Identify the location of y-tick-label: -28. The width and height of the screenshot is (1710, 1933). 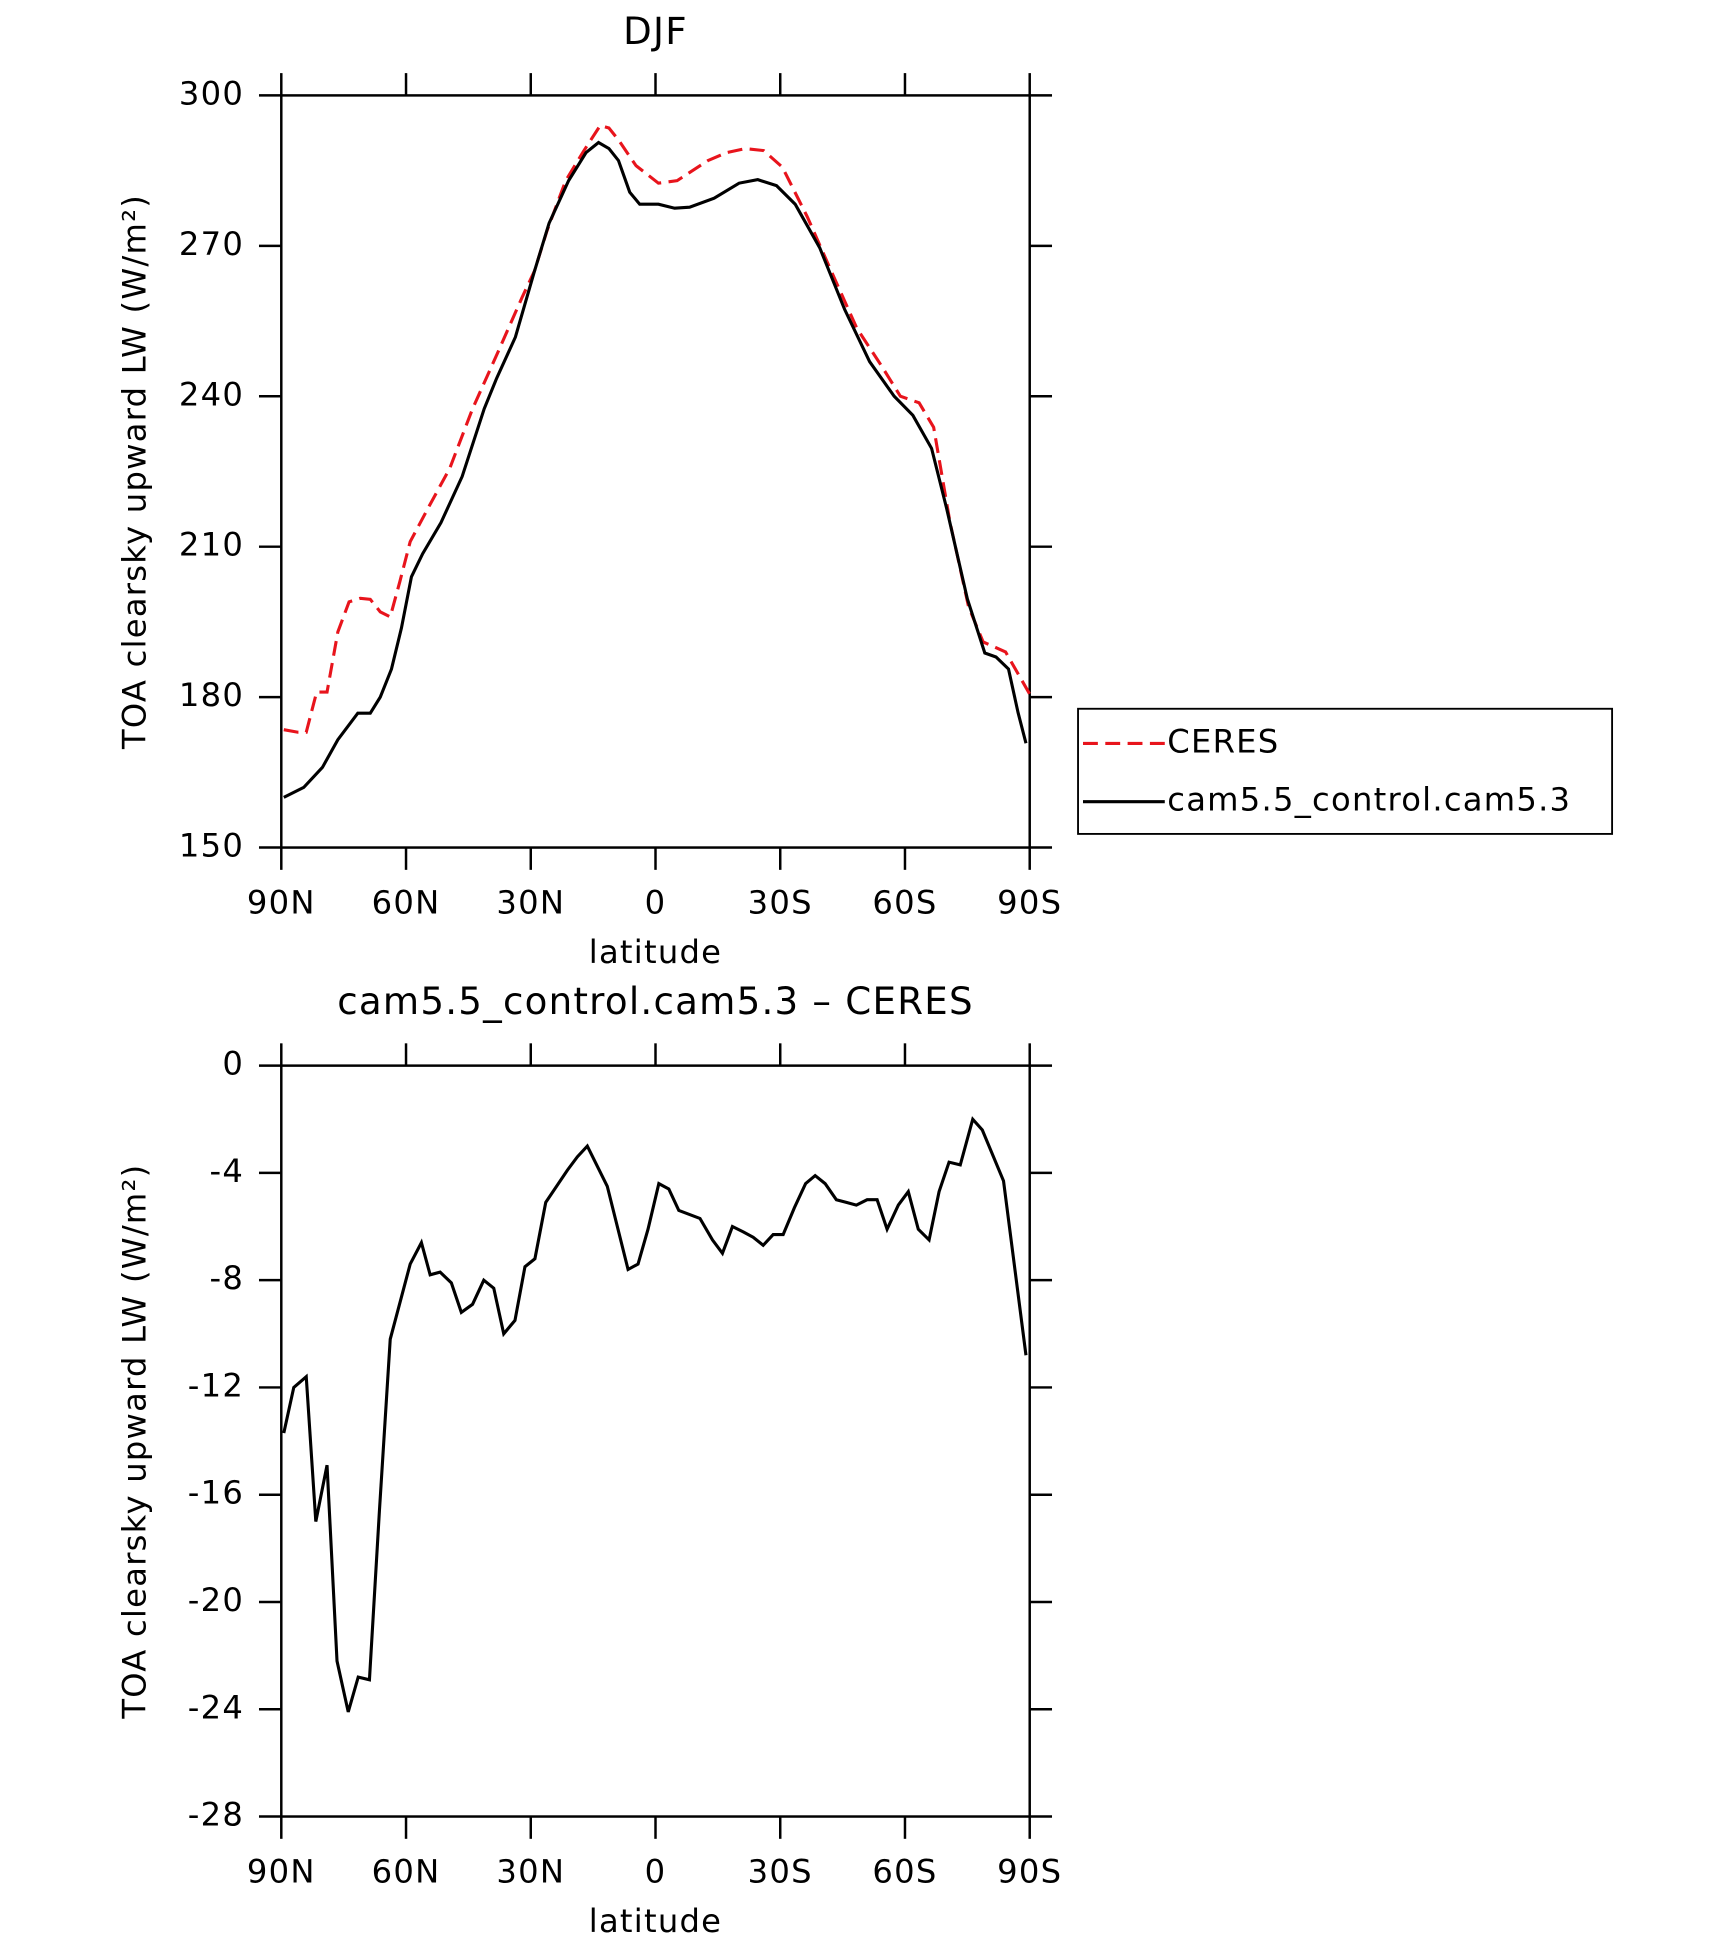
(216, 1815).